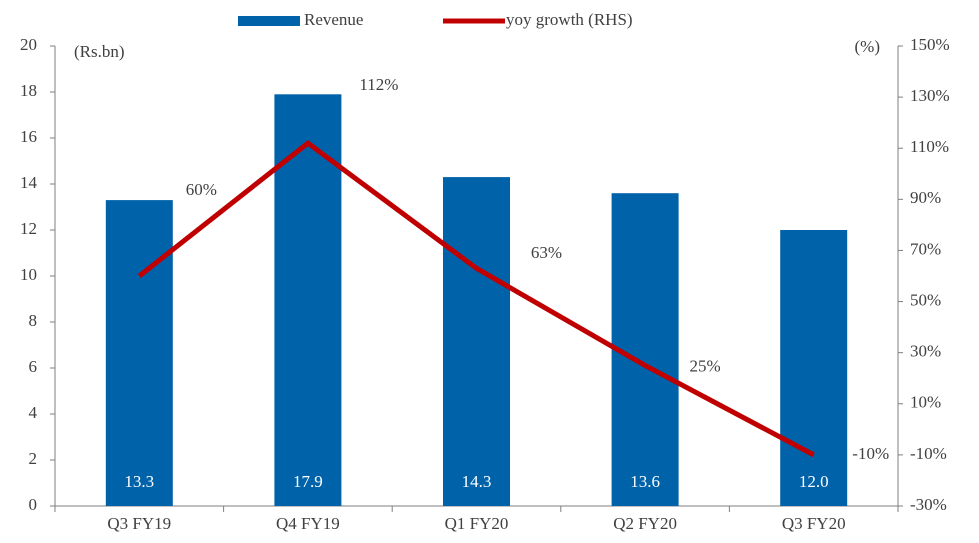  I want to click on legend-label: Revenue, so click(333, 19).